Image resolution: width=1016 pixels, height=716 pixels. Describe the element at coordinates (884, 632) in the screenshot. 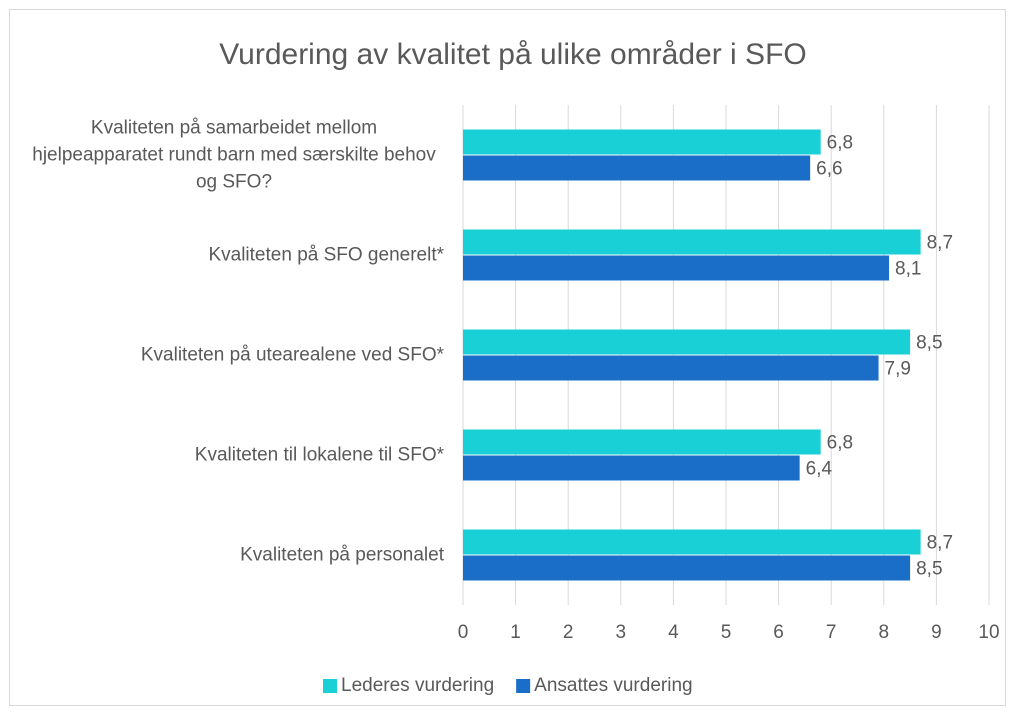

I see `x-tick-label: 8` at that location.